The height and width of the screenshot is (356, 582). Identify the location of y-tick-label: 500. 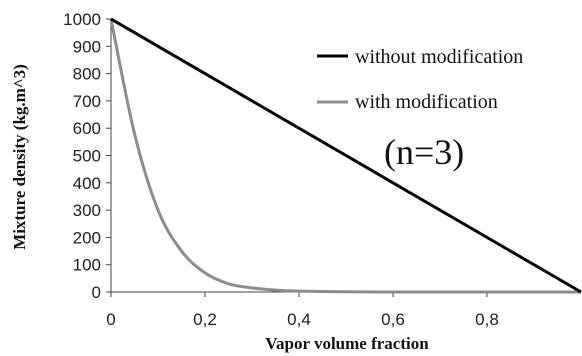
(87, 156).